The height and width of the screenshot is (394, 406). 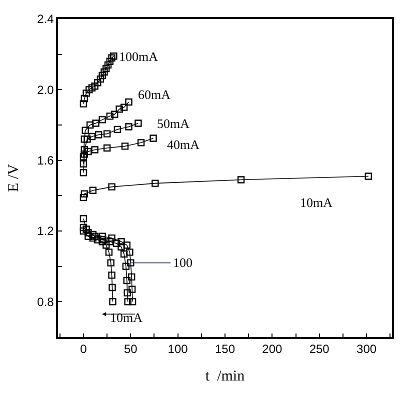 I want to click on annotation: 50mA, so click(x=173, y=123).